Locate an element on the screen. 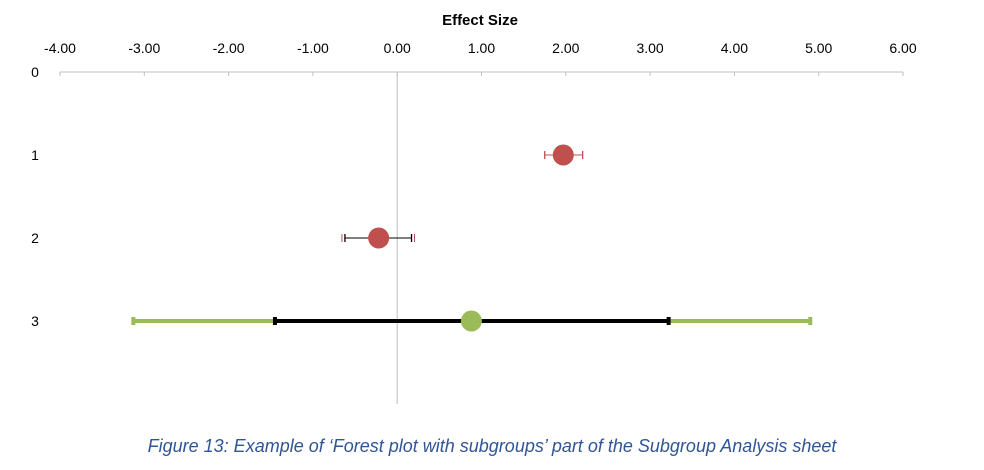 The width and height of the screenshot is (984, 470). y-tick-label: 2 is located at coordinates (35, 238).